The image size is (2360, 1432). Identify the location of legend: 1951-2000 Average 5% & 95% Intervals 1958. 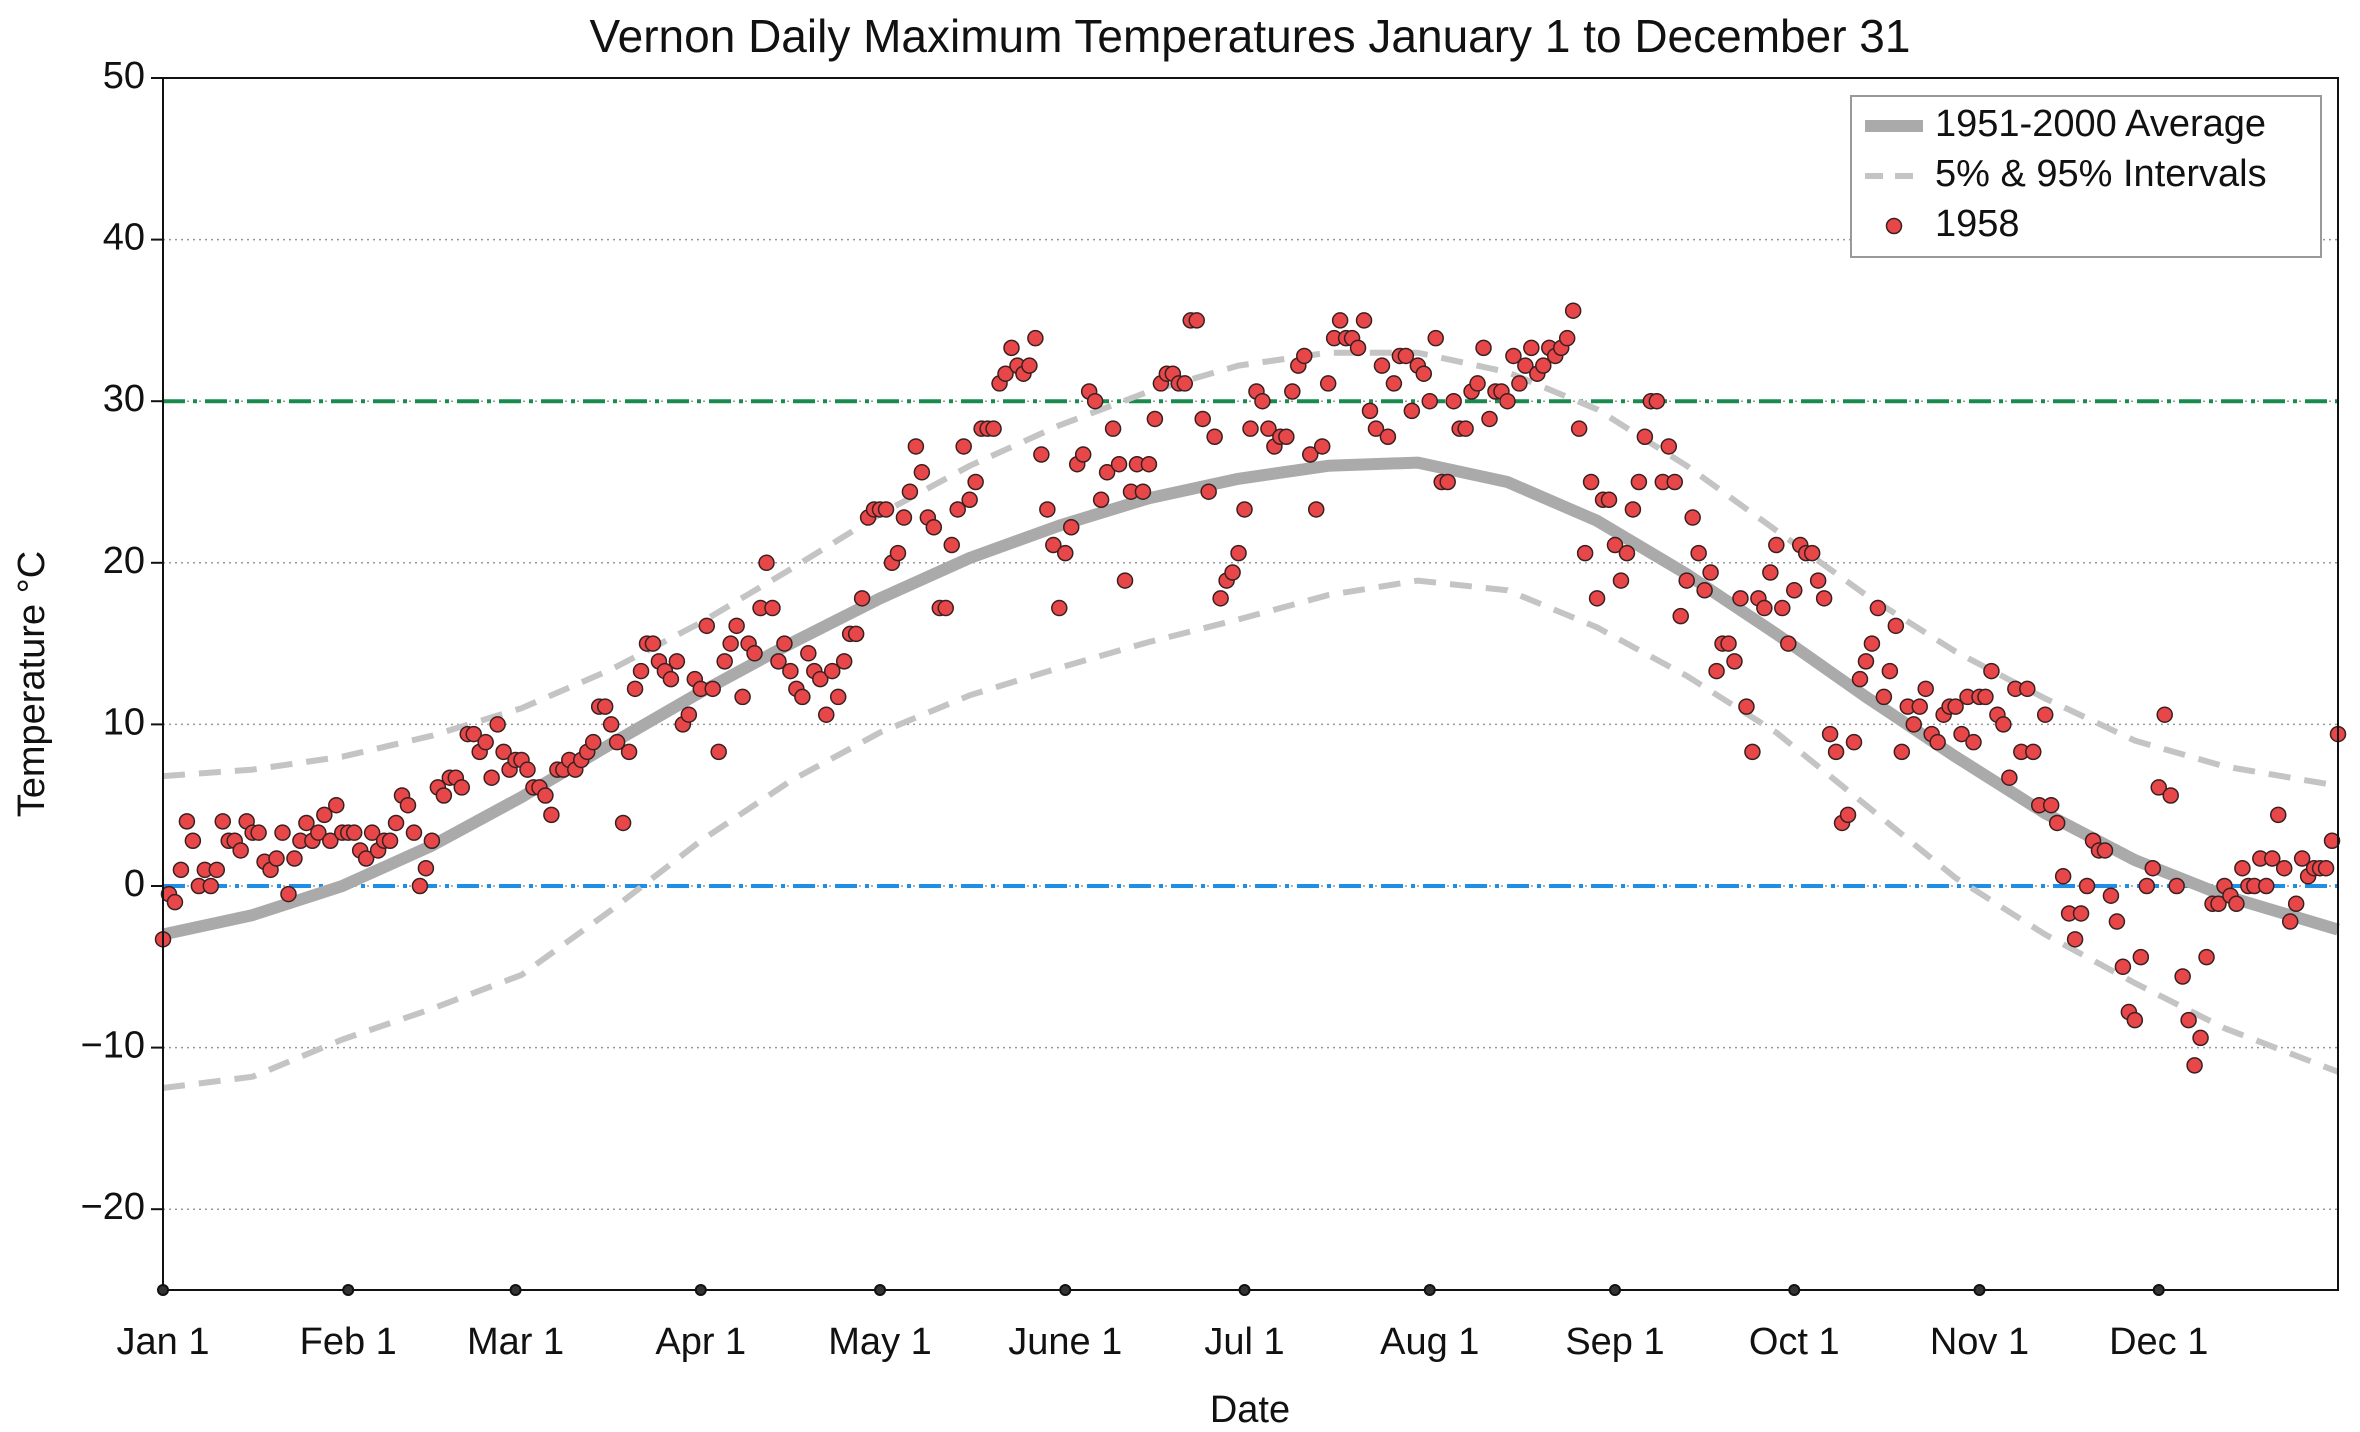
(2086, 176).